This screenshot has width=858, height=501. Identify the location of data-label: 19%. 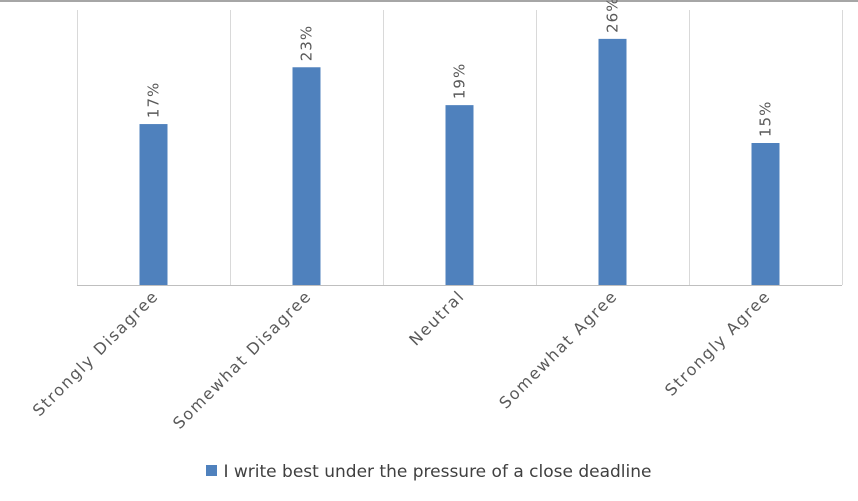
(460, 81).